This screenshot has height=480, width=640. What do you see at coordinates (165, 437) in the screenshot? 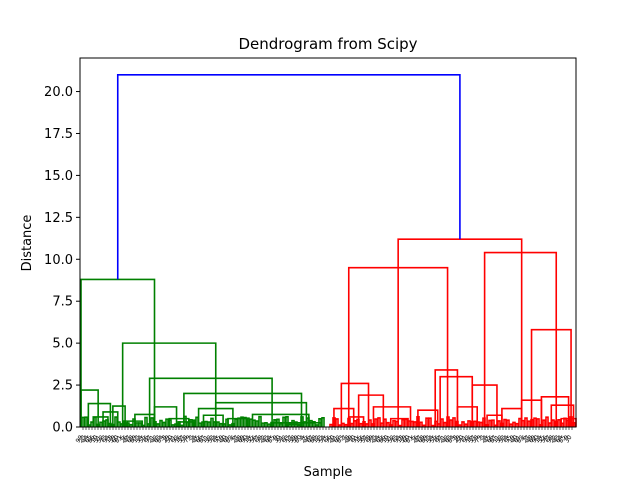
I see `x-leaf-label: 8` at bounding box center [165, 437].